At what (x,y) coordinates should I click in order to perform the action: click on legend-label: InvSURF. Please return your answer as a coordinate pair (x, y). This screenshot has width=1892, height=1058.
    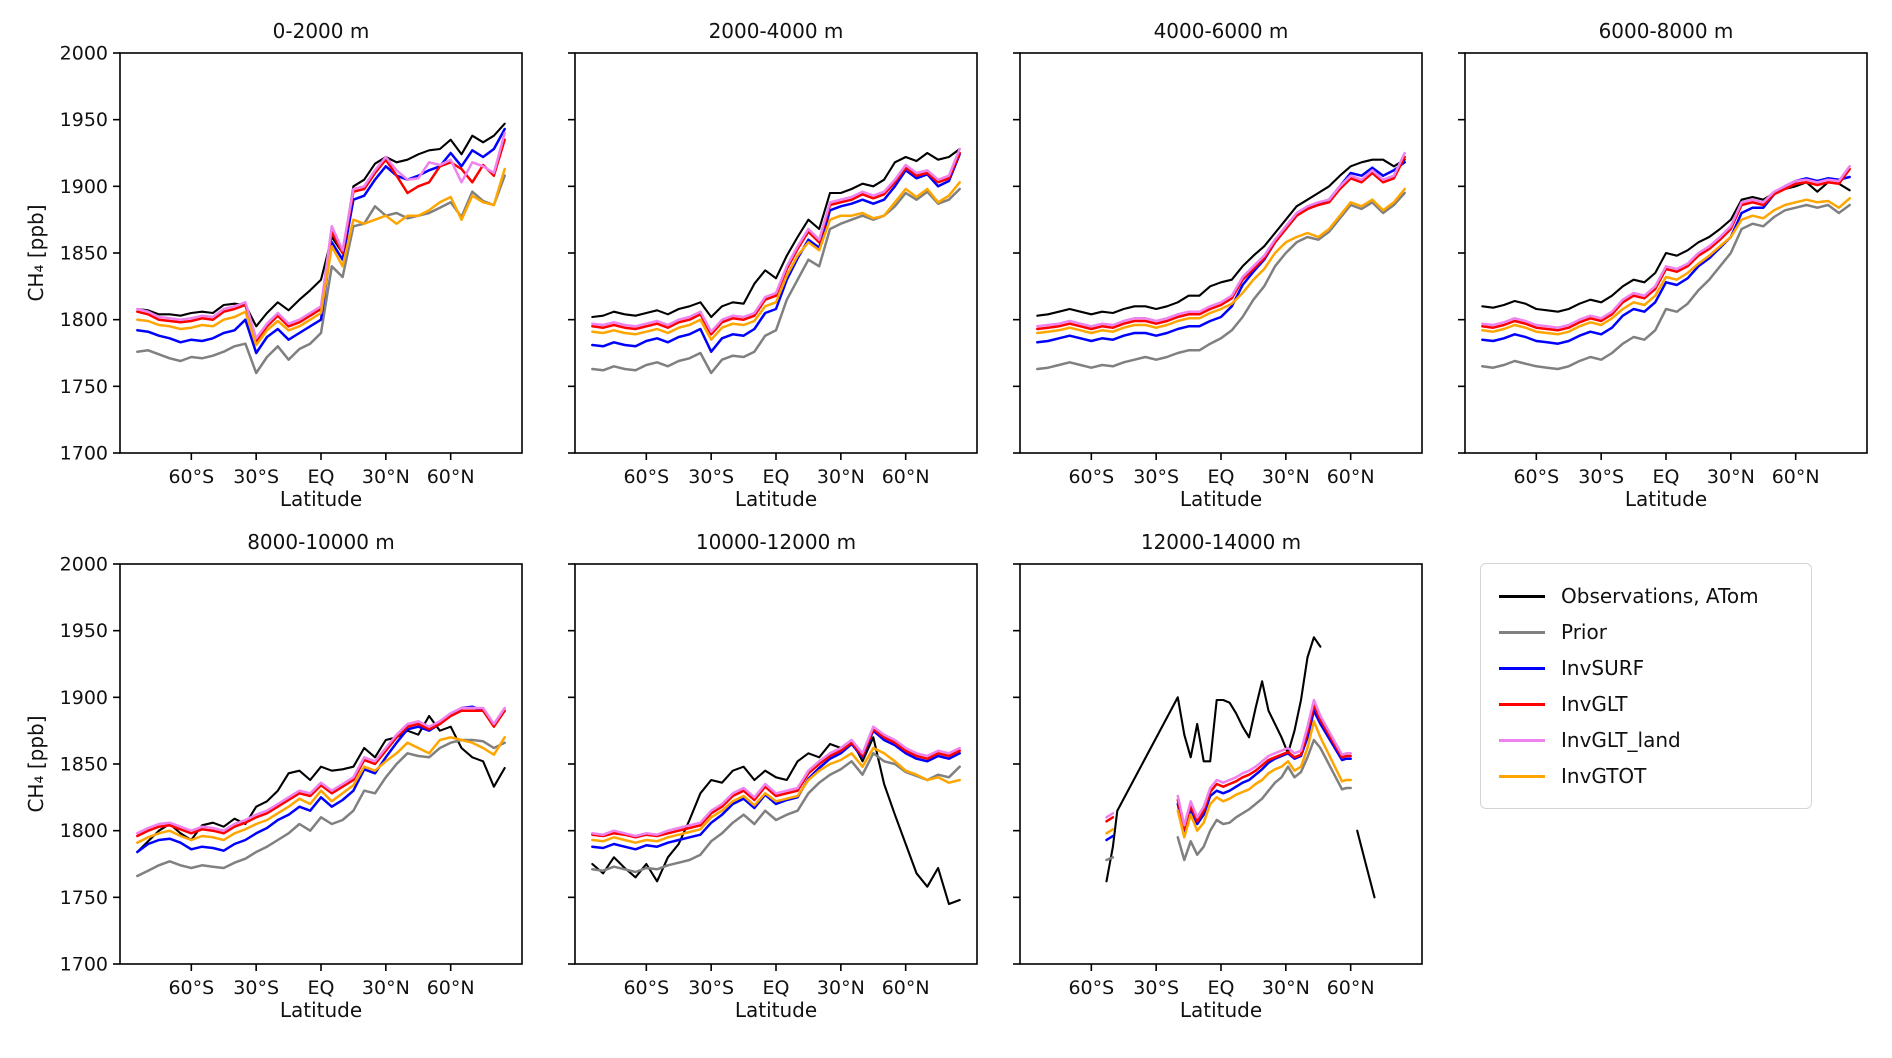
    Looking at the image, I should click on (1603, 668).